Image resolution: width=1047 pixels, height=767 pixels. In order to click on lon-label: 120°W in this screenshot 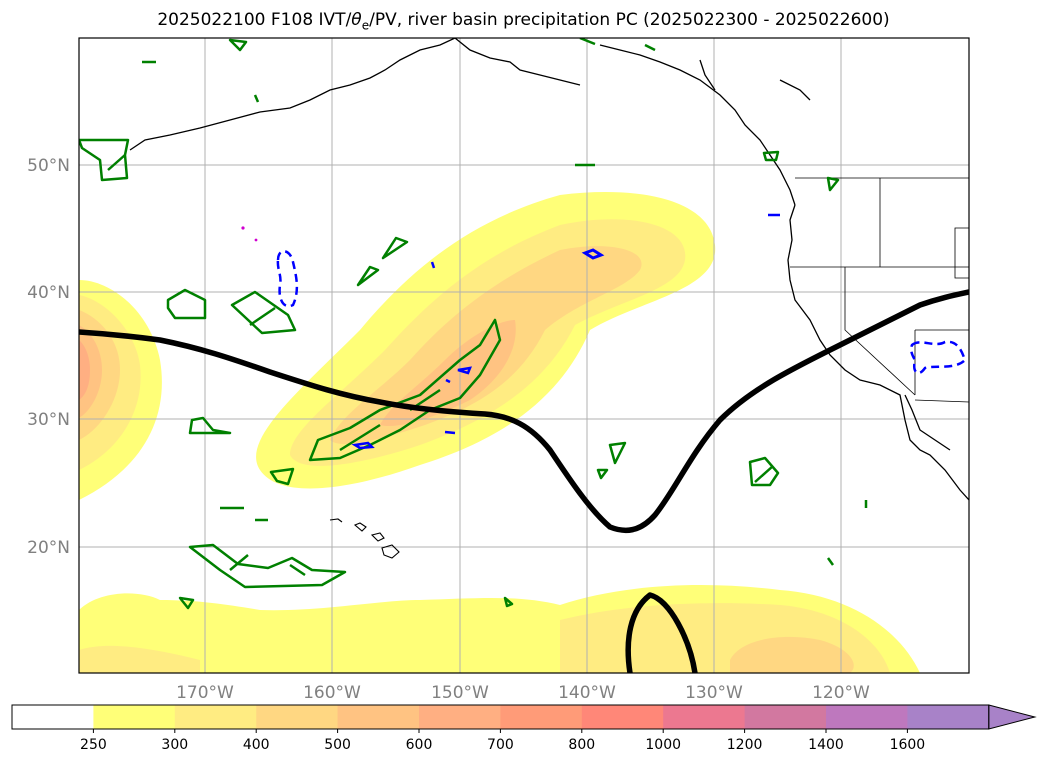, I will do `click(841, 693)`.